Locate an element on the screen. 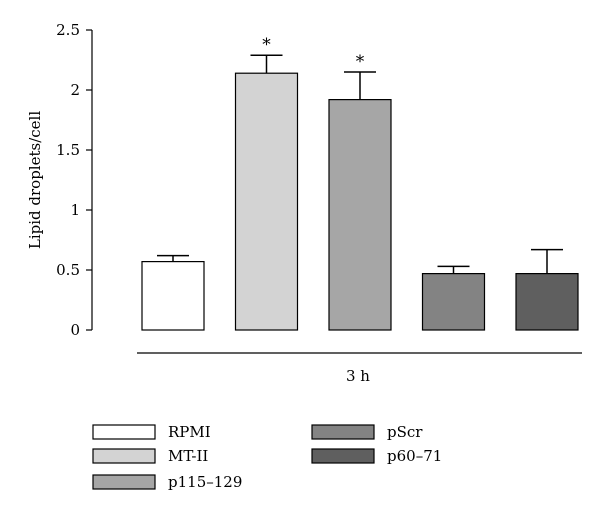  legend-label-4: p60–71 is located at coordinates (414, 456).